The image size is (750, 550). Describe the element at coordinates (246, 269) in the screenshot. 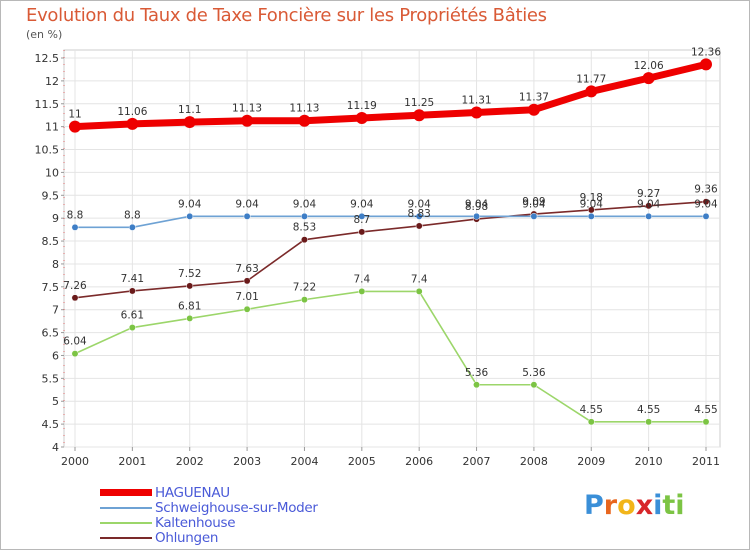

I see `data-label-ohlungen: 7.63` at that location.